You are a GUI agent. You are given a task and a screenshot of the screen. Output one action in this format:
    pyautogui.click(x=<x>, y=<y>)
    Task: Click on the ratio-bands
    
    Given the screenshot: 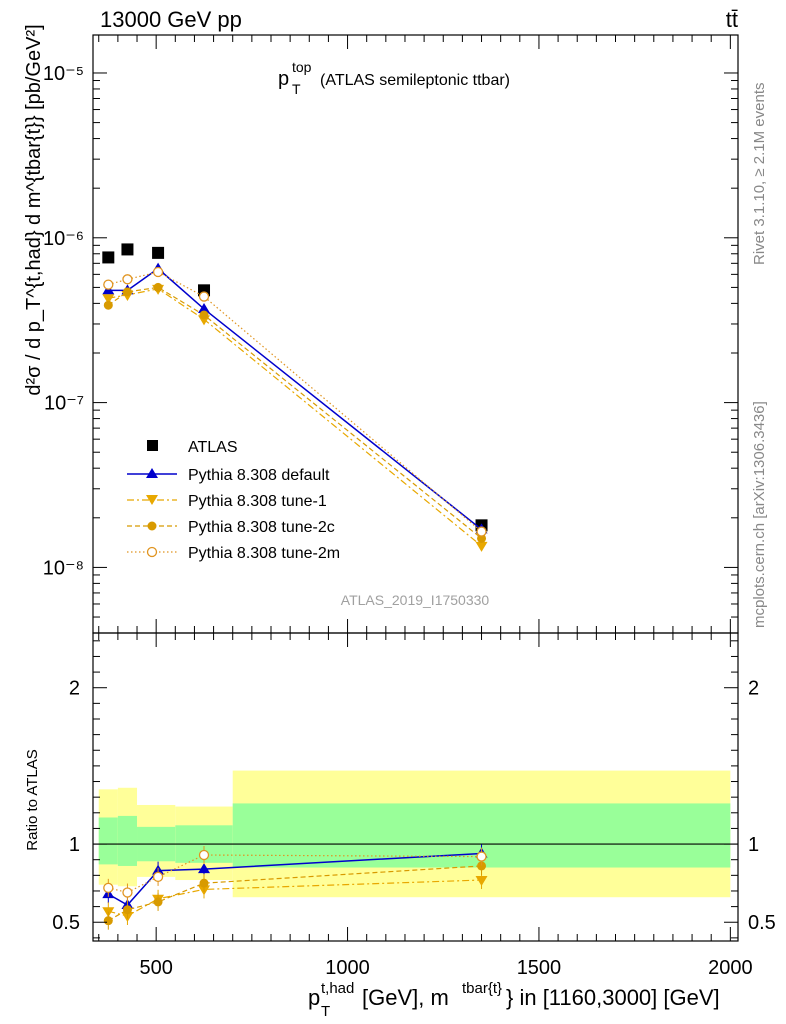 What is the action you would take?
    pyautogui.click(x=414, y=834)
    